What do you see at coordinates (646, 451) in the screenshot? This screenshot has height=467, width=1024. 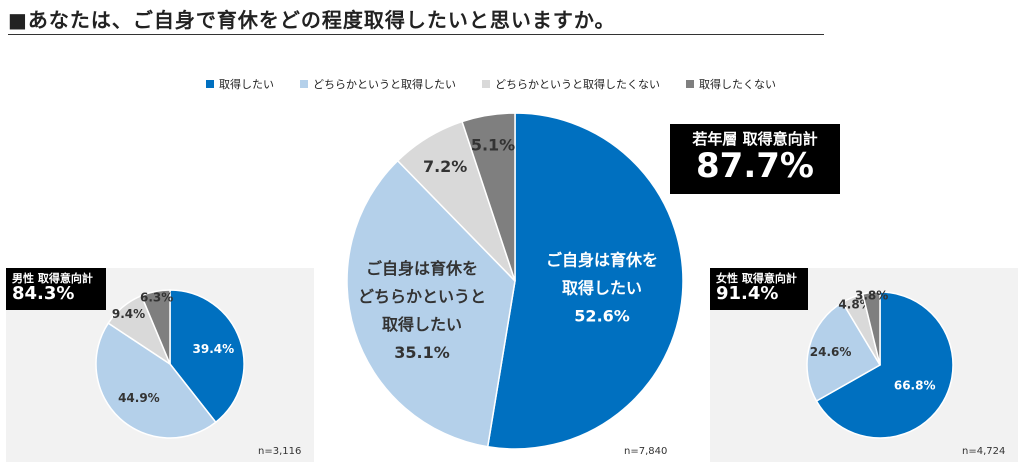 I see `young-sample-size: n=7,840` at bounding box center [646, 451].